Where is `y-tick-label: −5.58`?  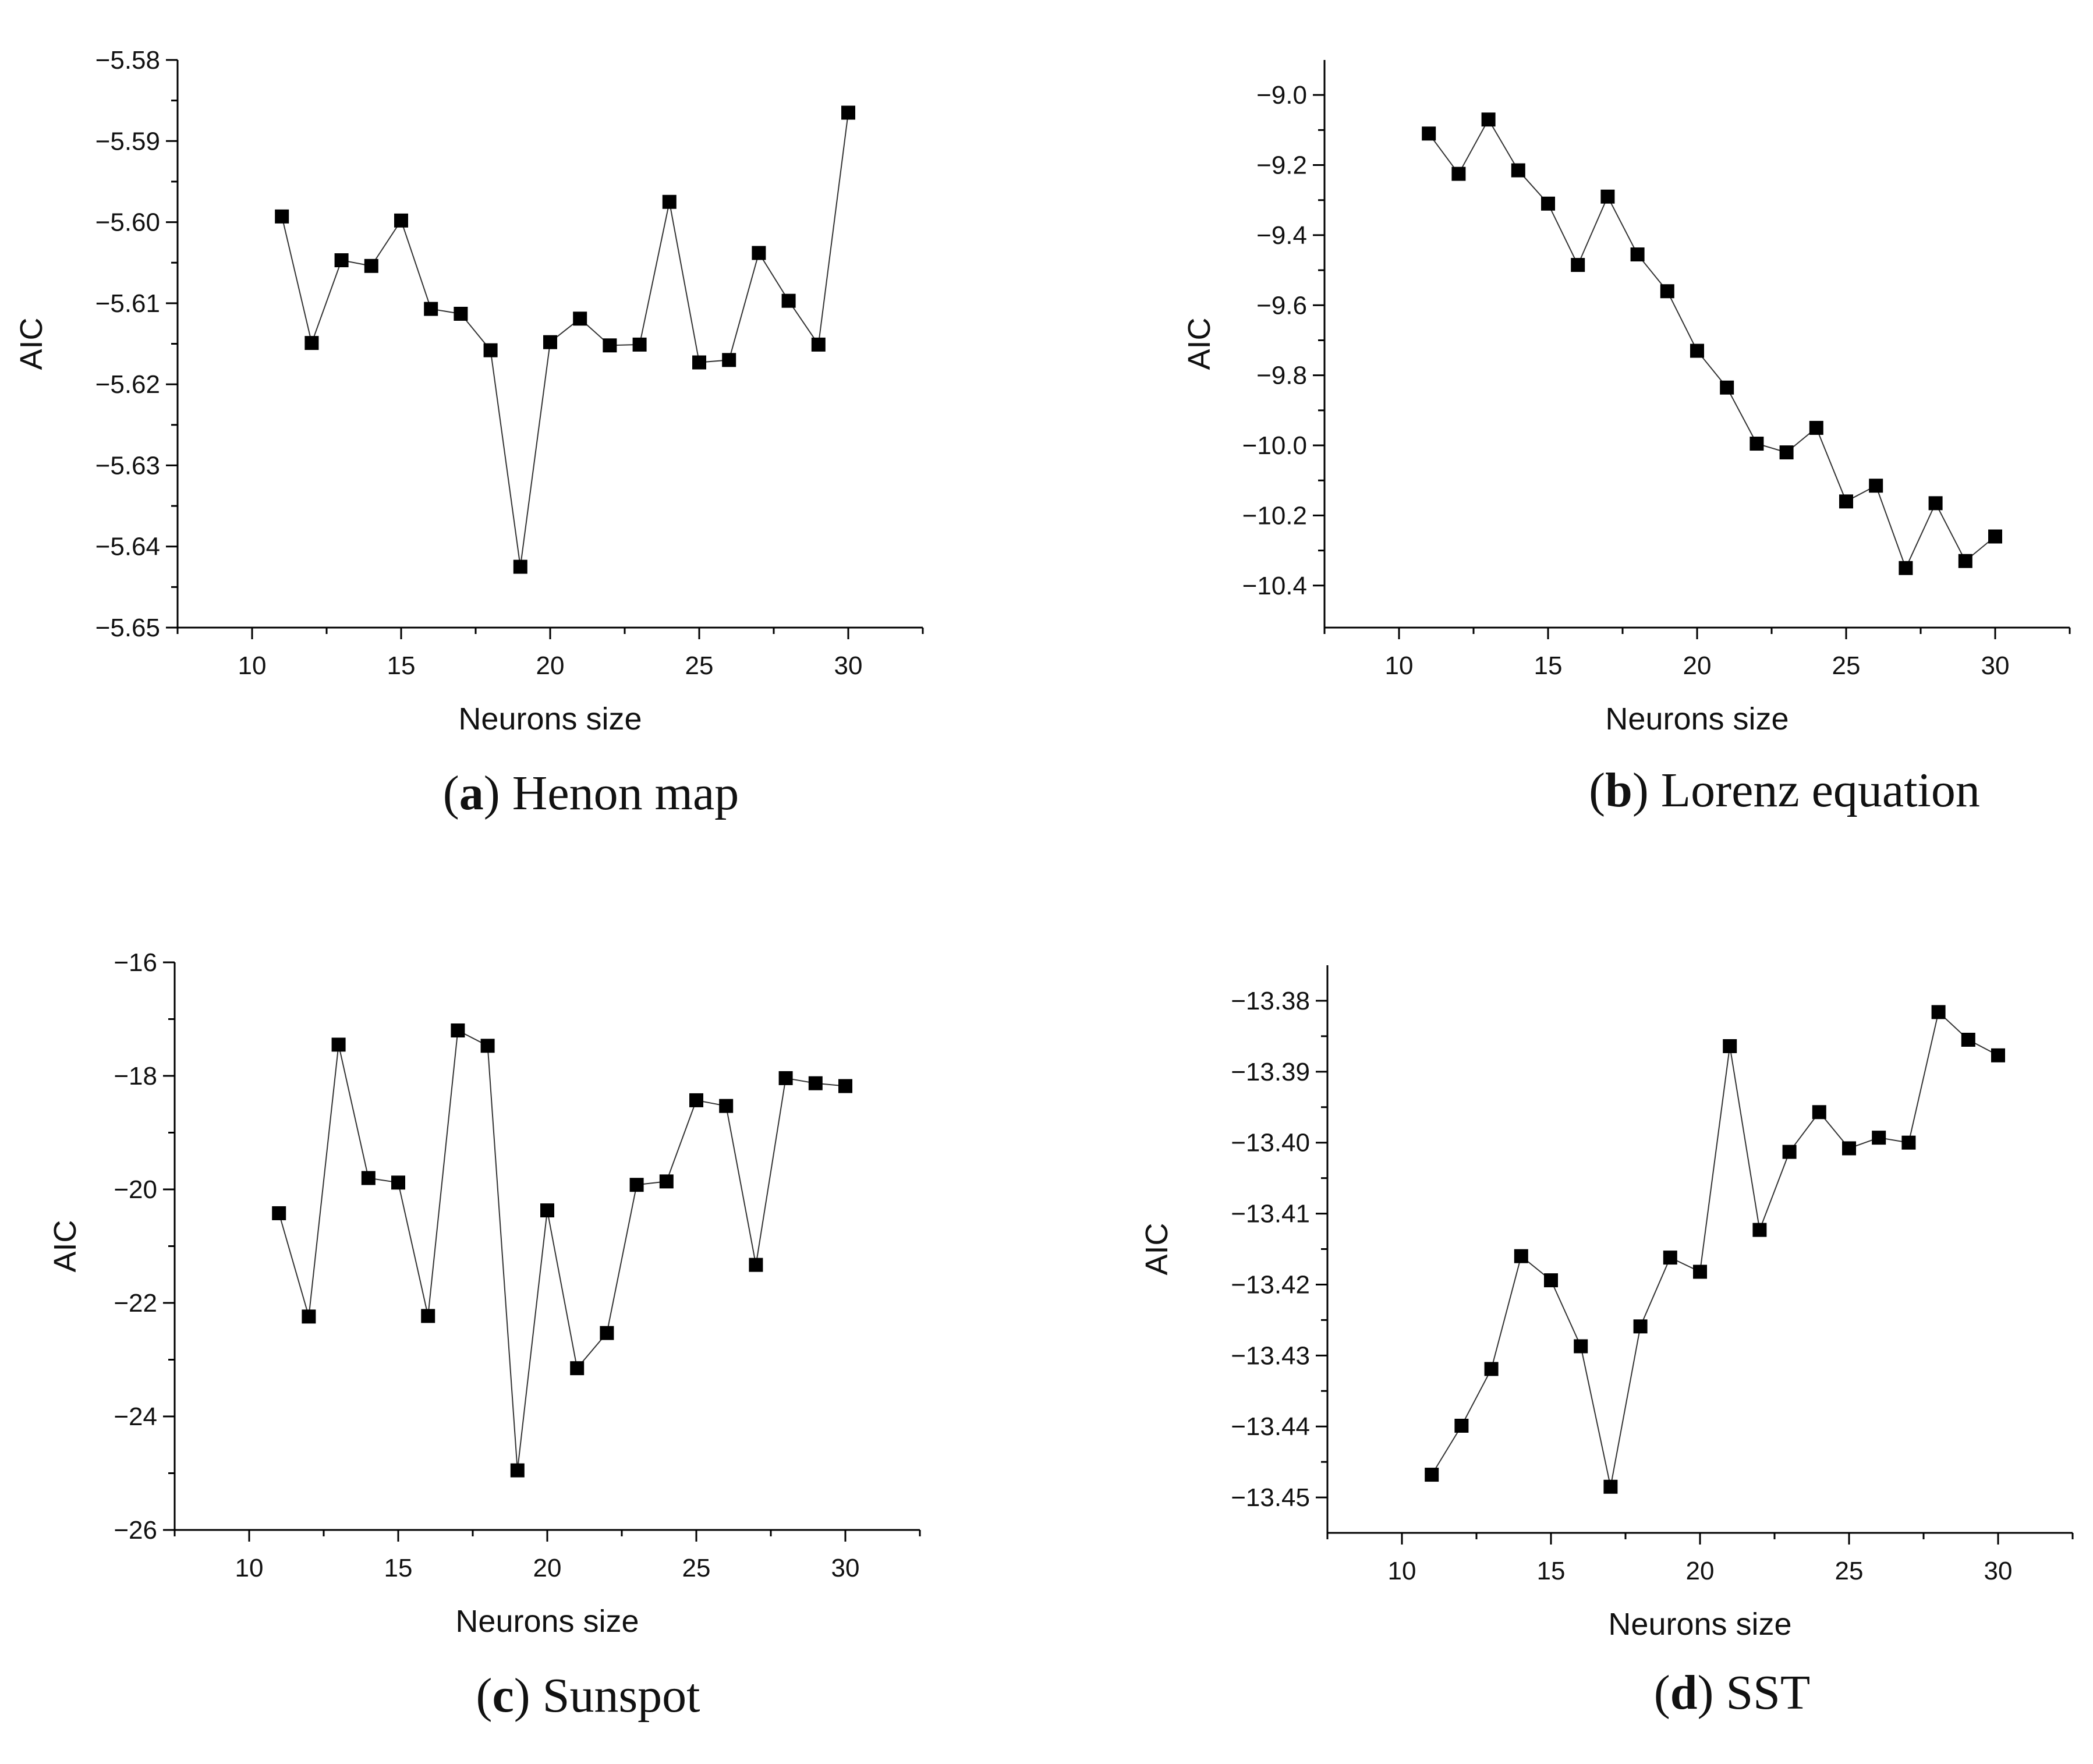
y-tick-label: −5.58 is located at coordinates (127, 60).